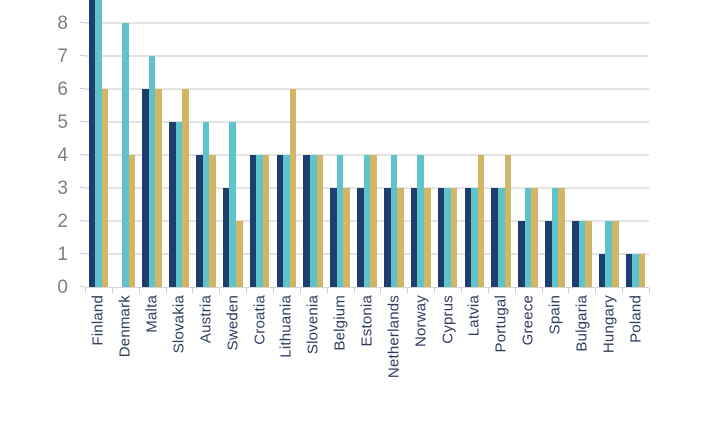  Describe the element at coordinates (521, 254) in the screenshot. I see `bar-navy-series-greece` at that location.